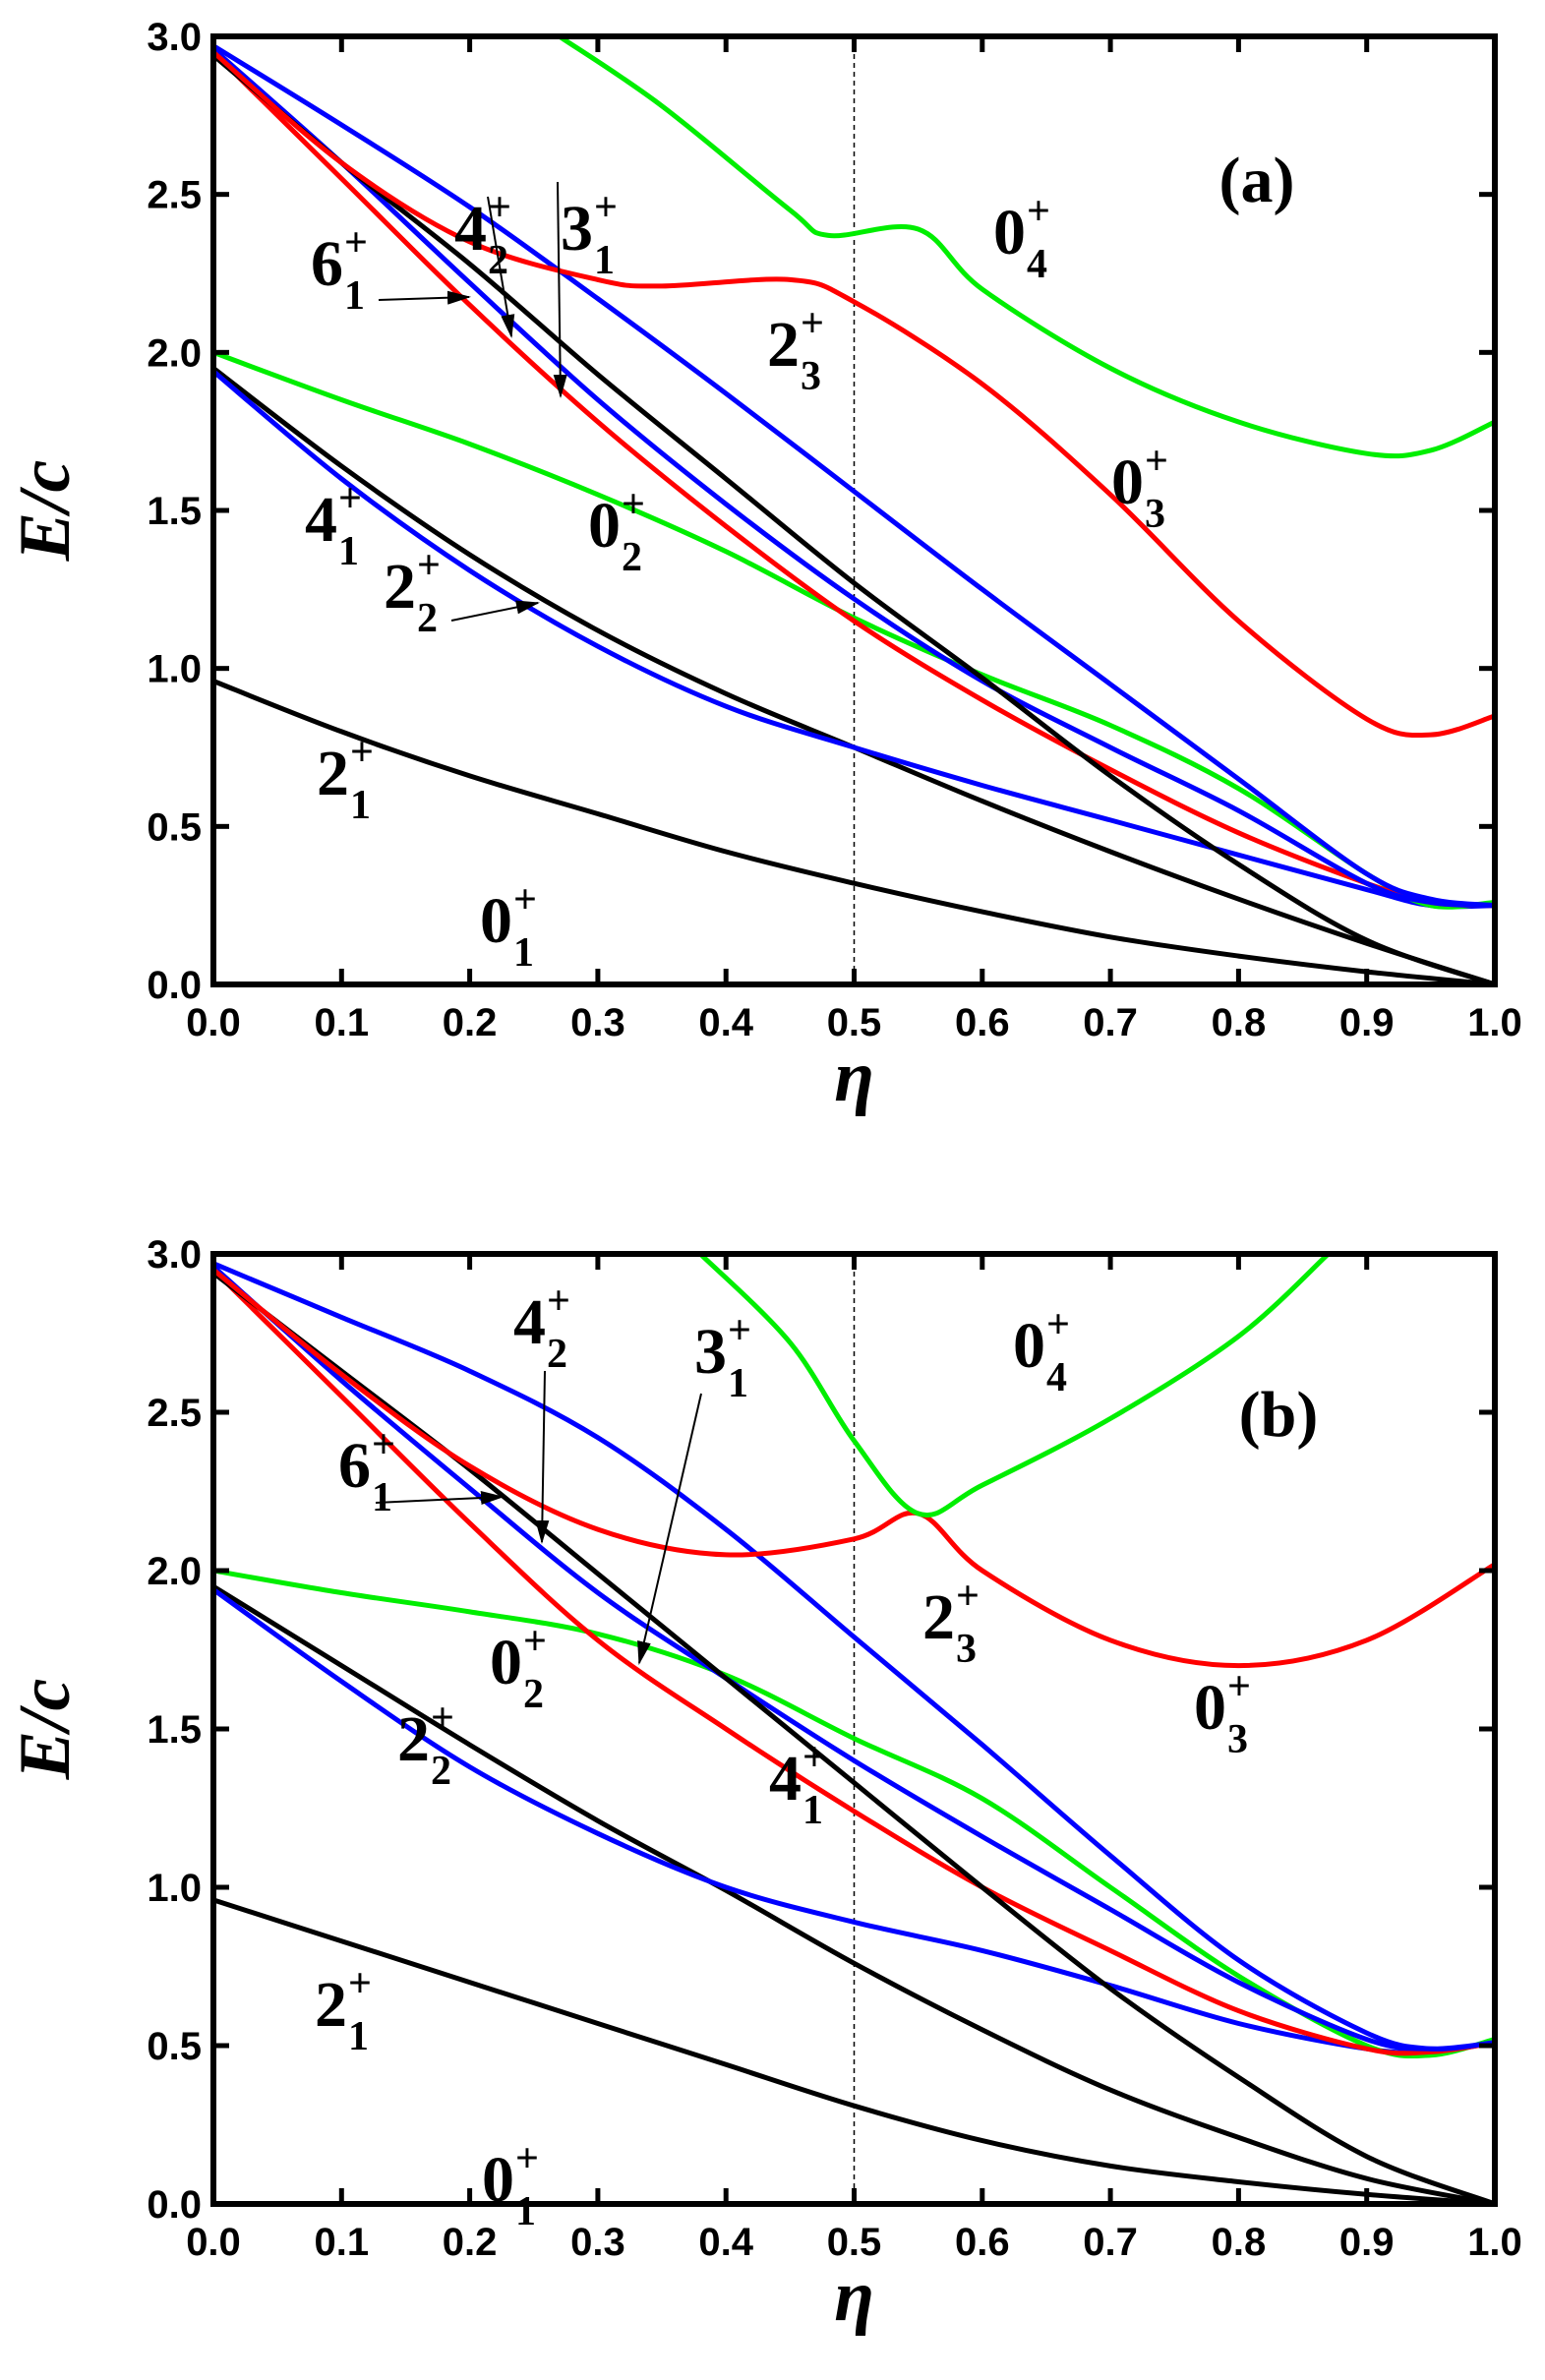 The width and height of the screenshot is (1545, 2380). Describe the element at coordinates (1494, 1022) in the screenshot. I see `x-tick-label: 1.0` at that location.